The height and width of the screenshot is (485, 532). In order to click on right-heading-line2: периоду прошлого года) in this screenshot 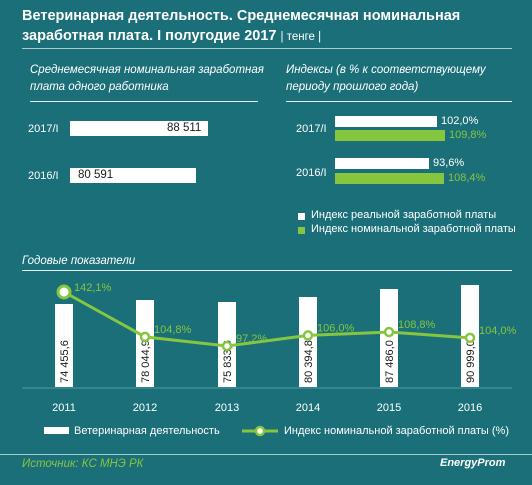, I will do `click(352, 87)`.